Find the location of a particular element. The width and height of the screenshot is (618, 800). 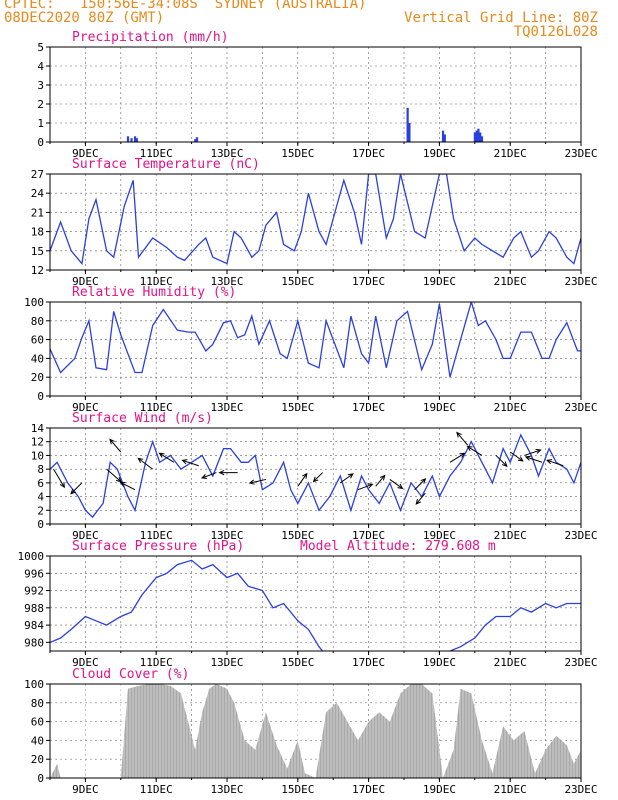

xtick-label-precip: 9DEC is located at coordinates (85, 153).